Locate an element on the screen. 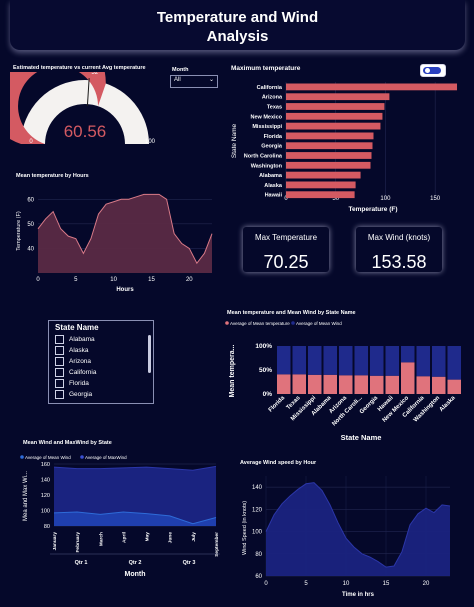 The height and width of the screenshot is (607, 474). title-line-2: Analysis is located at coordinates (237, 36).